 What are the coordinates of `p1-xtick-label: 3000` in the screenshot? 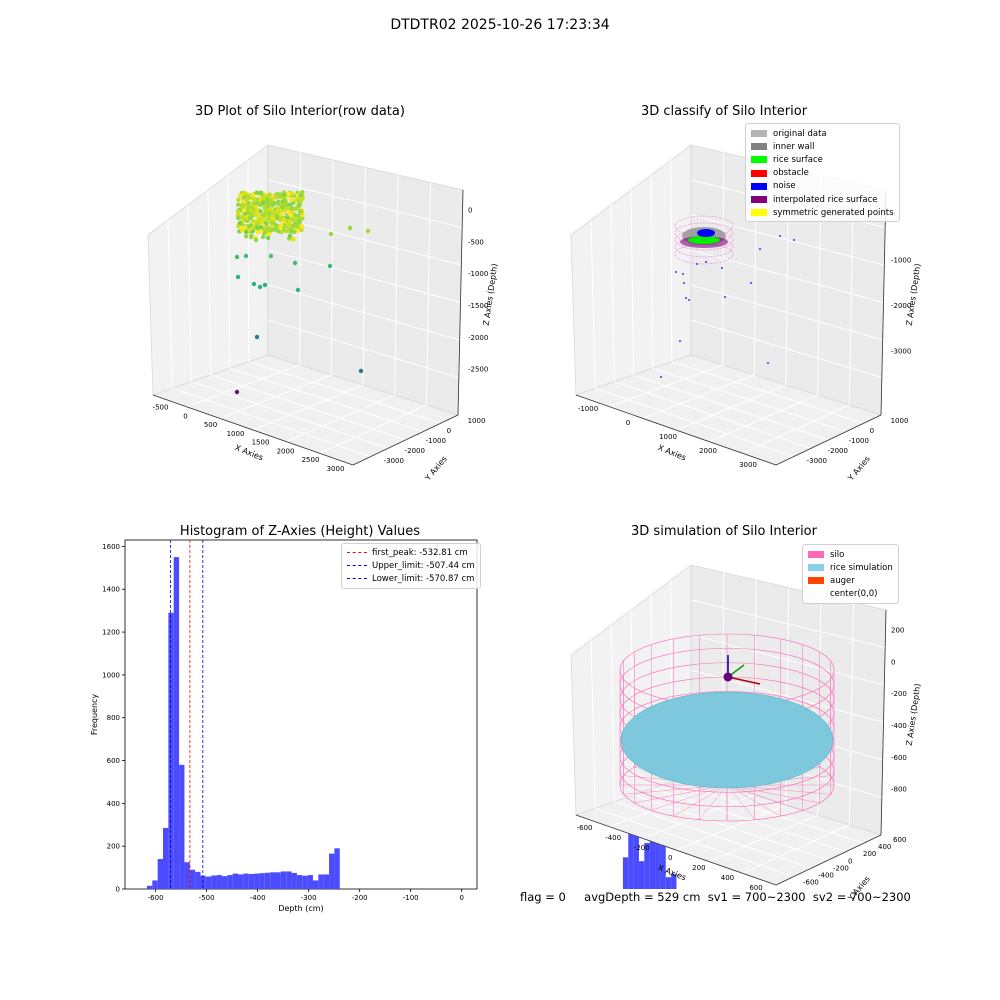 It's located at (336, 469).